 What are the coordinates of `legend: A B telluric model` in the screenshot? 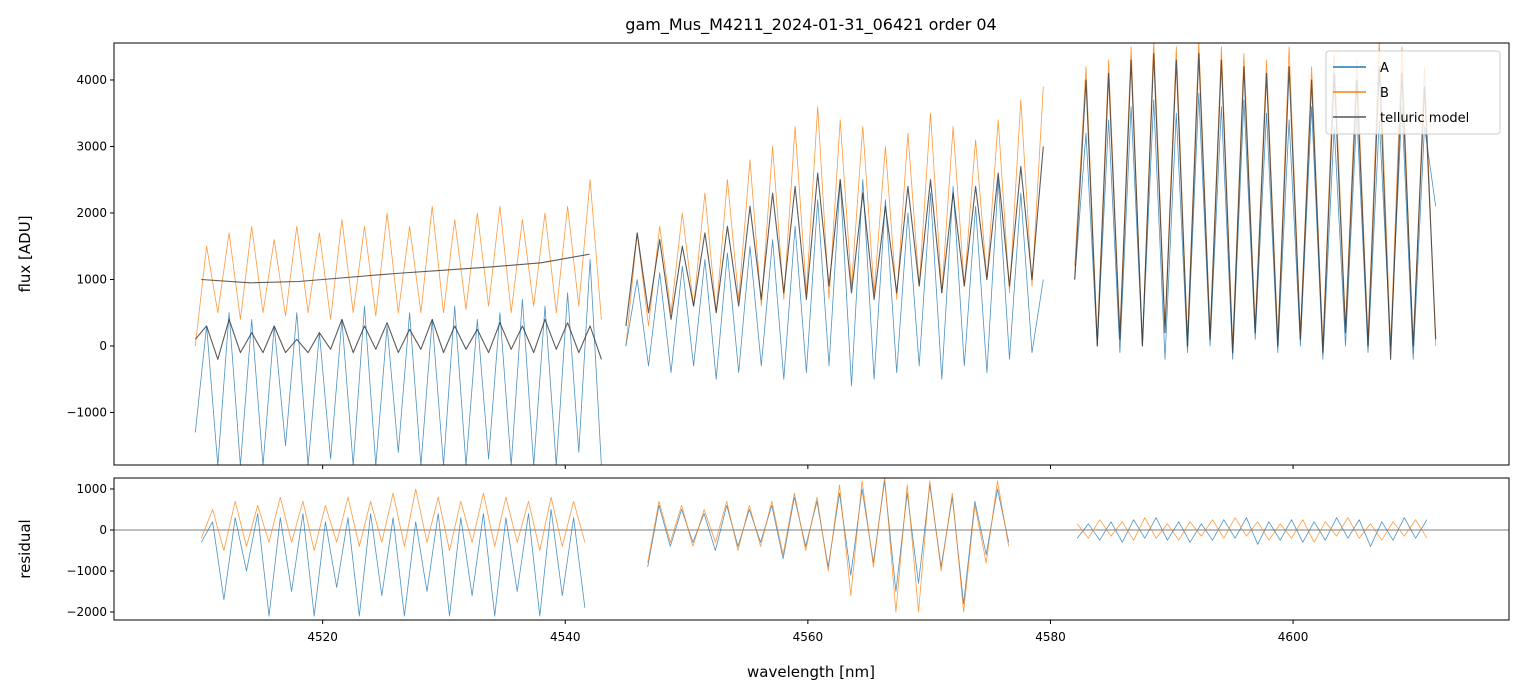 It's located at (1413, 92).